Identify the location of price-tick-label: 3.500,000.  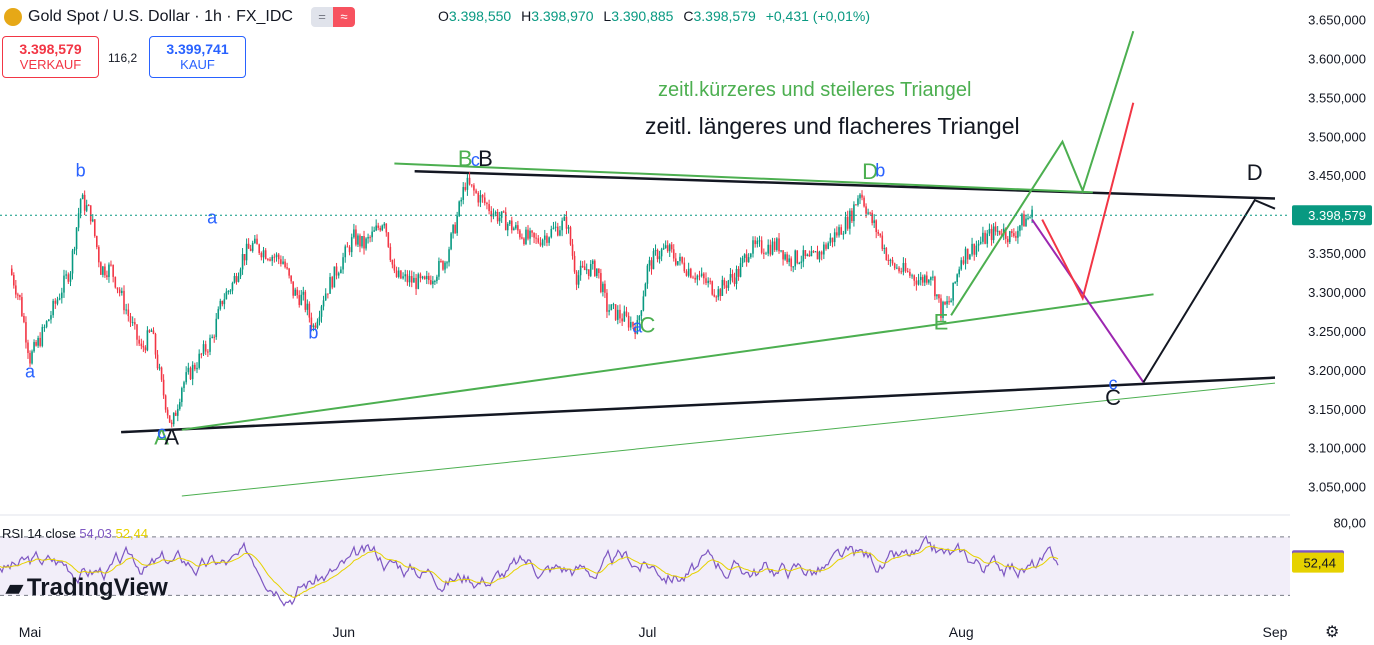
(1337, 136).